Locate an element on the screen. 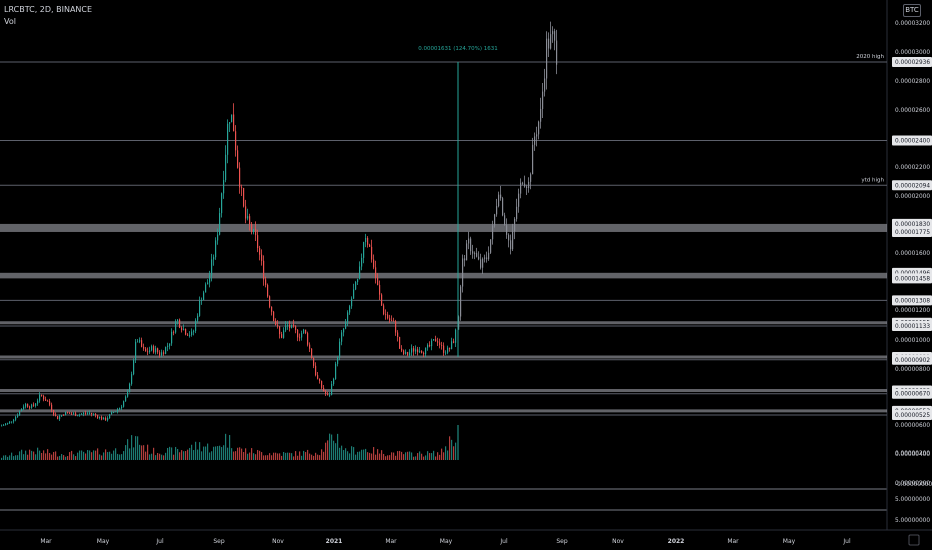  price-tick-label: 0.00002600 is located at coordinates (912, 111).